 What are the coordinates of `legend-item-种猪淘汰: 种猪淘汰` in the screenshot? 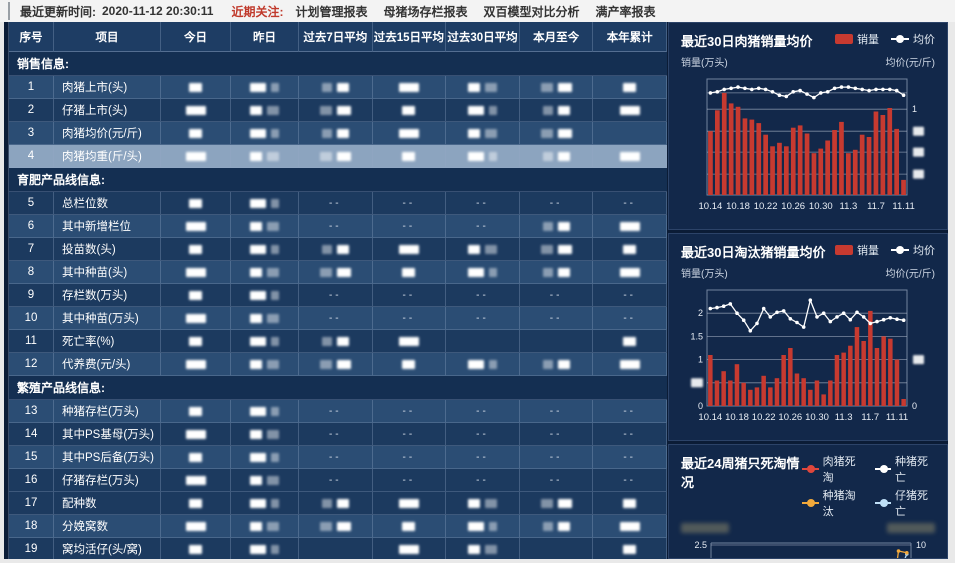 It's located at (832, 503).